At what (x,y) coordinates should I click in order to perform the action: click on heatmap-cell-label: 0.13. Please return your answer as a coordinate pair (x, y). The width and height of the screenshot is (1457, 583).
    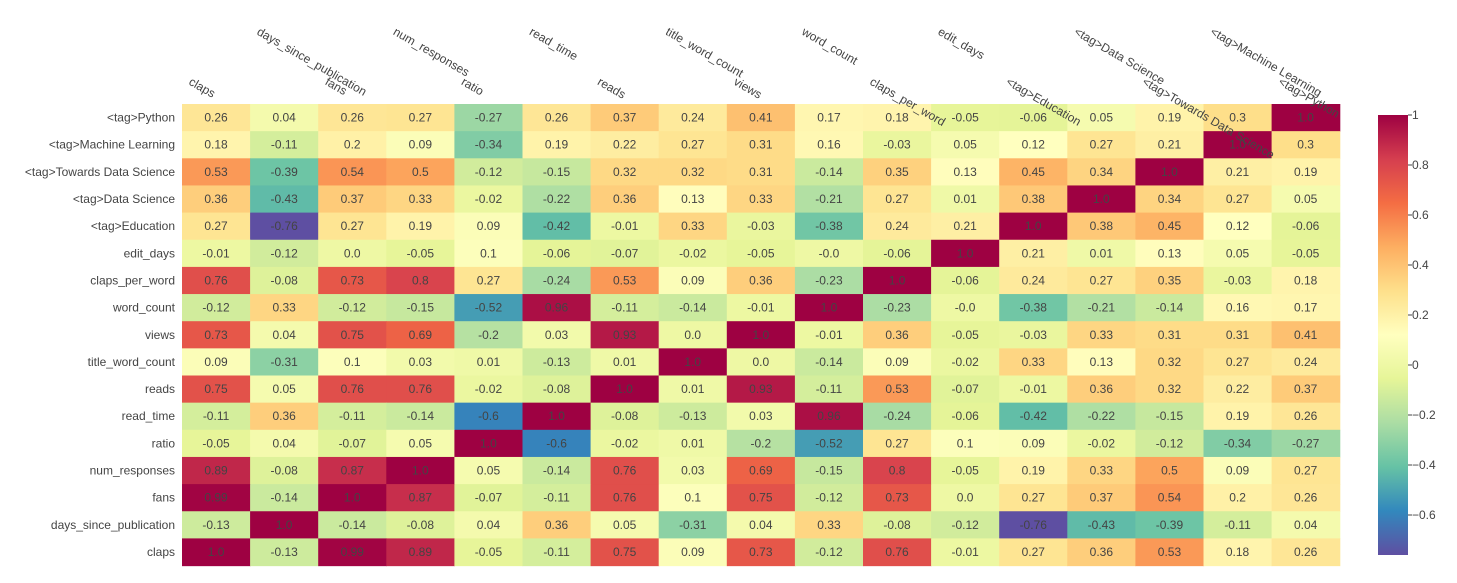
    Looking at the image, I should click on (965, 172).